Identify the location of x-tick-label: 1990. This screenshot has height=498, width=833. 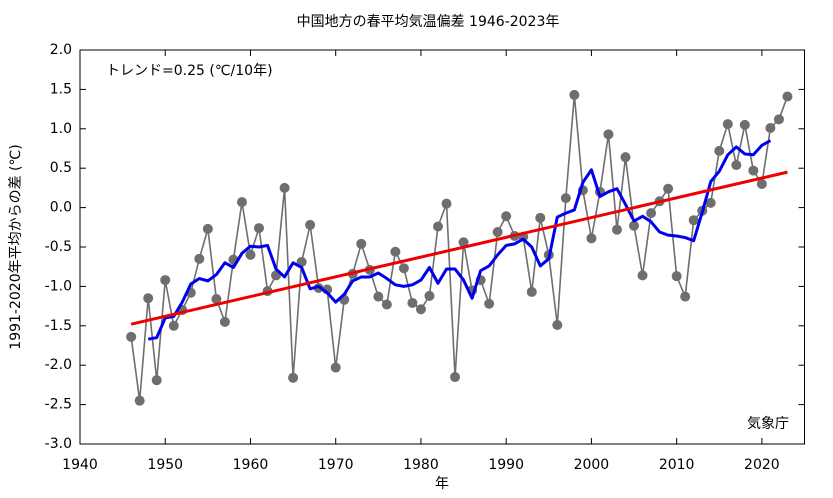
(506, 465).